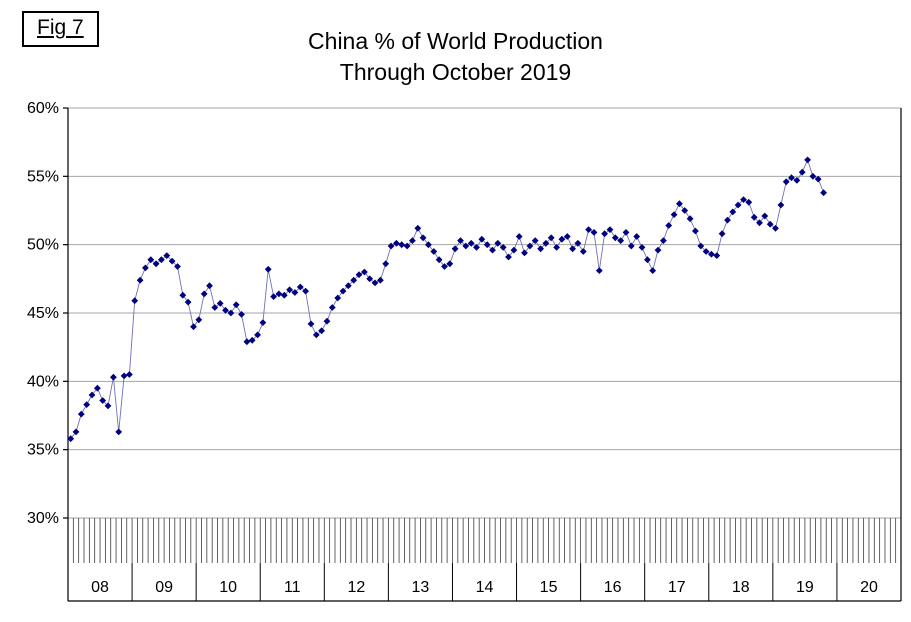 The height and width of the screenshot is (622, 911). Describe the element at coordinates (421, 587) in the screenshot. I see `svg-text: 13` at that location.